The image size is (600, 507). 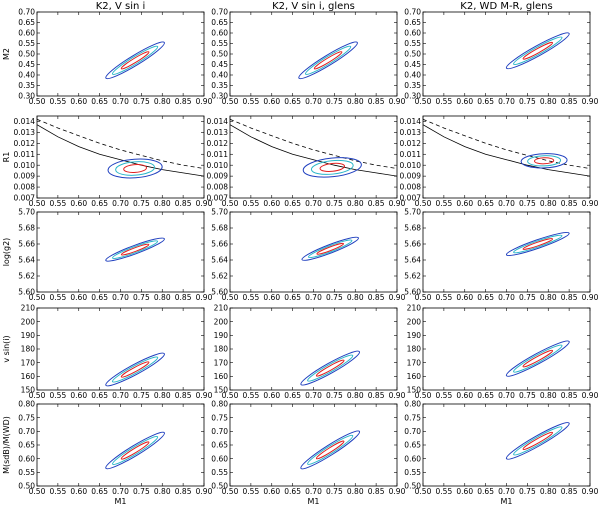 I want to click on x-axis-label: M1, so click(x=121, y=501).